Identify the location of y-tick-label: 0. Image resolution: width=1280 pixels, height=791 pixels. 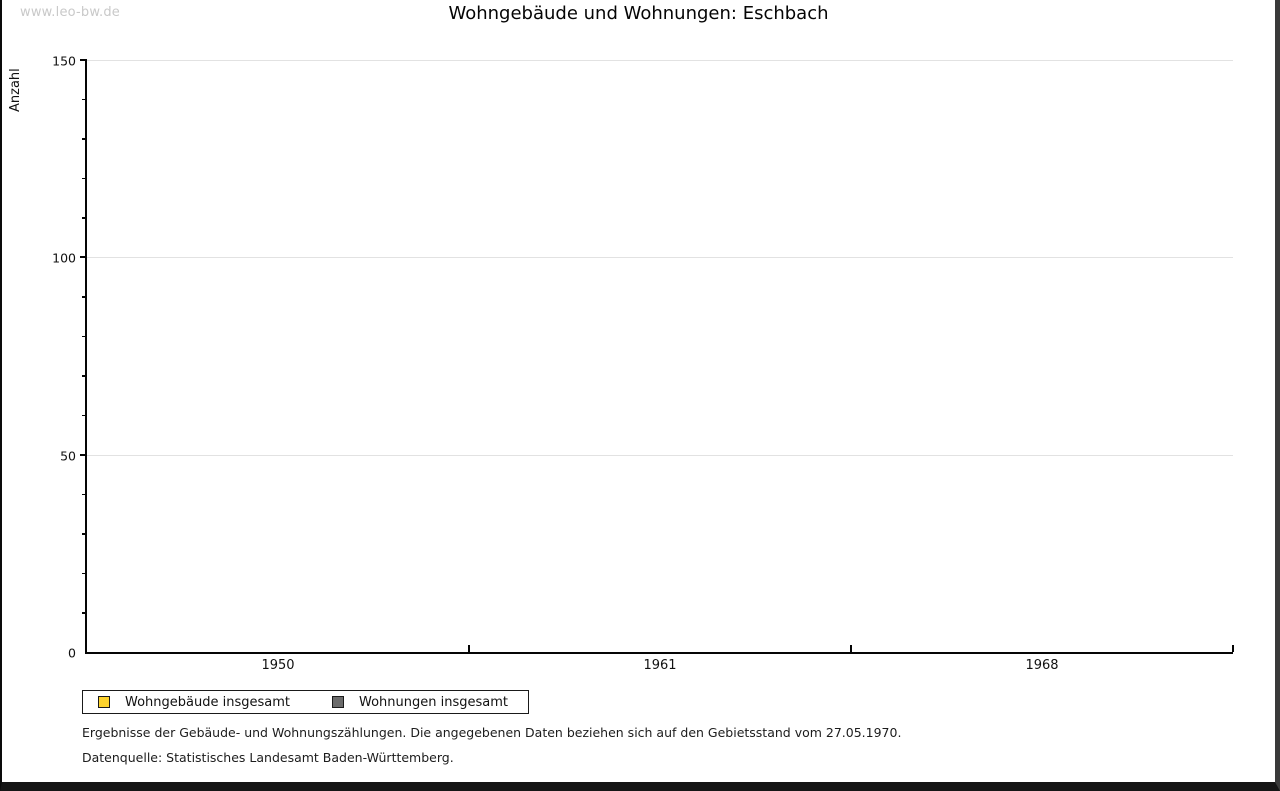
(72, 653).